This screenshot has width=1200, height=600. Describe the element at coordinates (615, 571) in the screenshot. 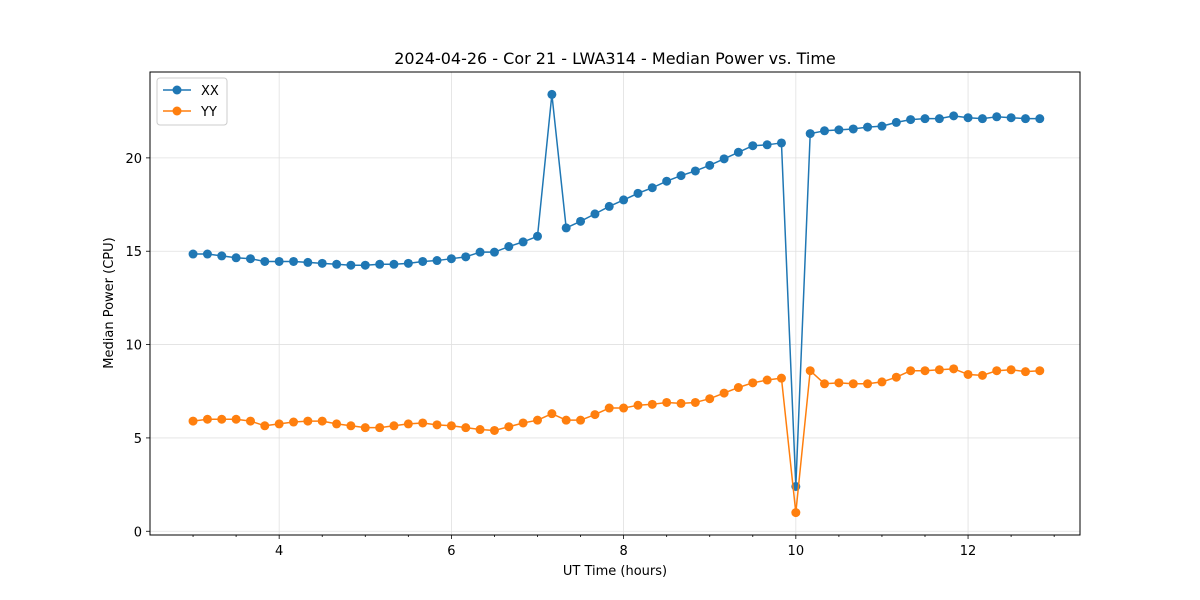

I see `x-axis-label: UT Time (hours)` at that location.